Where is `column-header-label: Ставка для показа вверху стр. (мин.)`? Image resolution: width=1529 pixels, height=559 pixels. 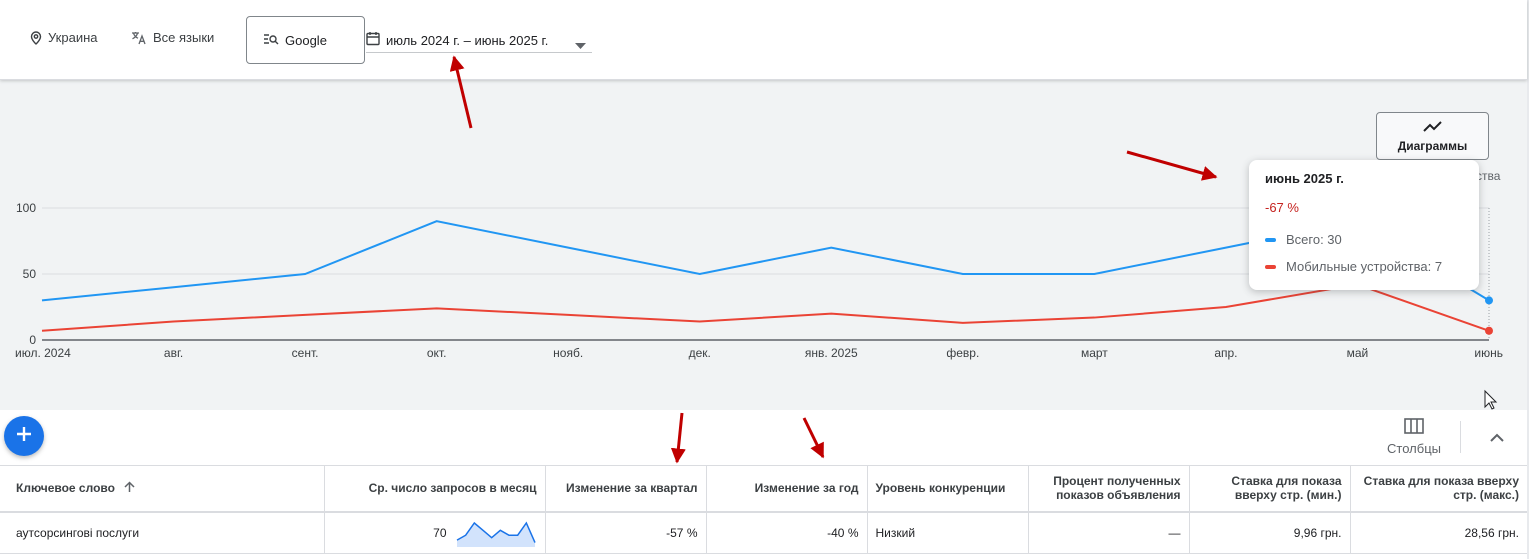 column-header-label: Ставка для показа вверху стр. (мин.) is located at coordinates (1286, 488).